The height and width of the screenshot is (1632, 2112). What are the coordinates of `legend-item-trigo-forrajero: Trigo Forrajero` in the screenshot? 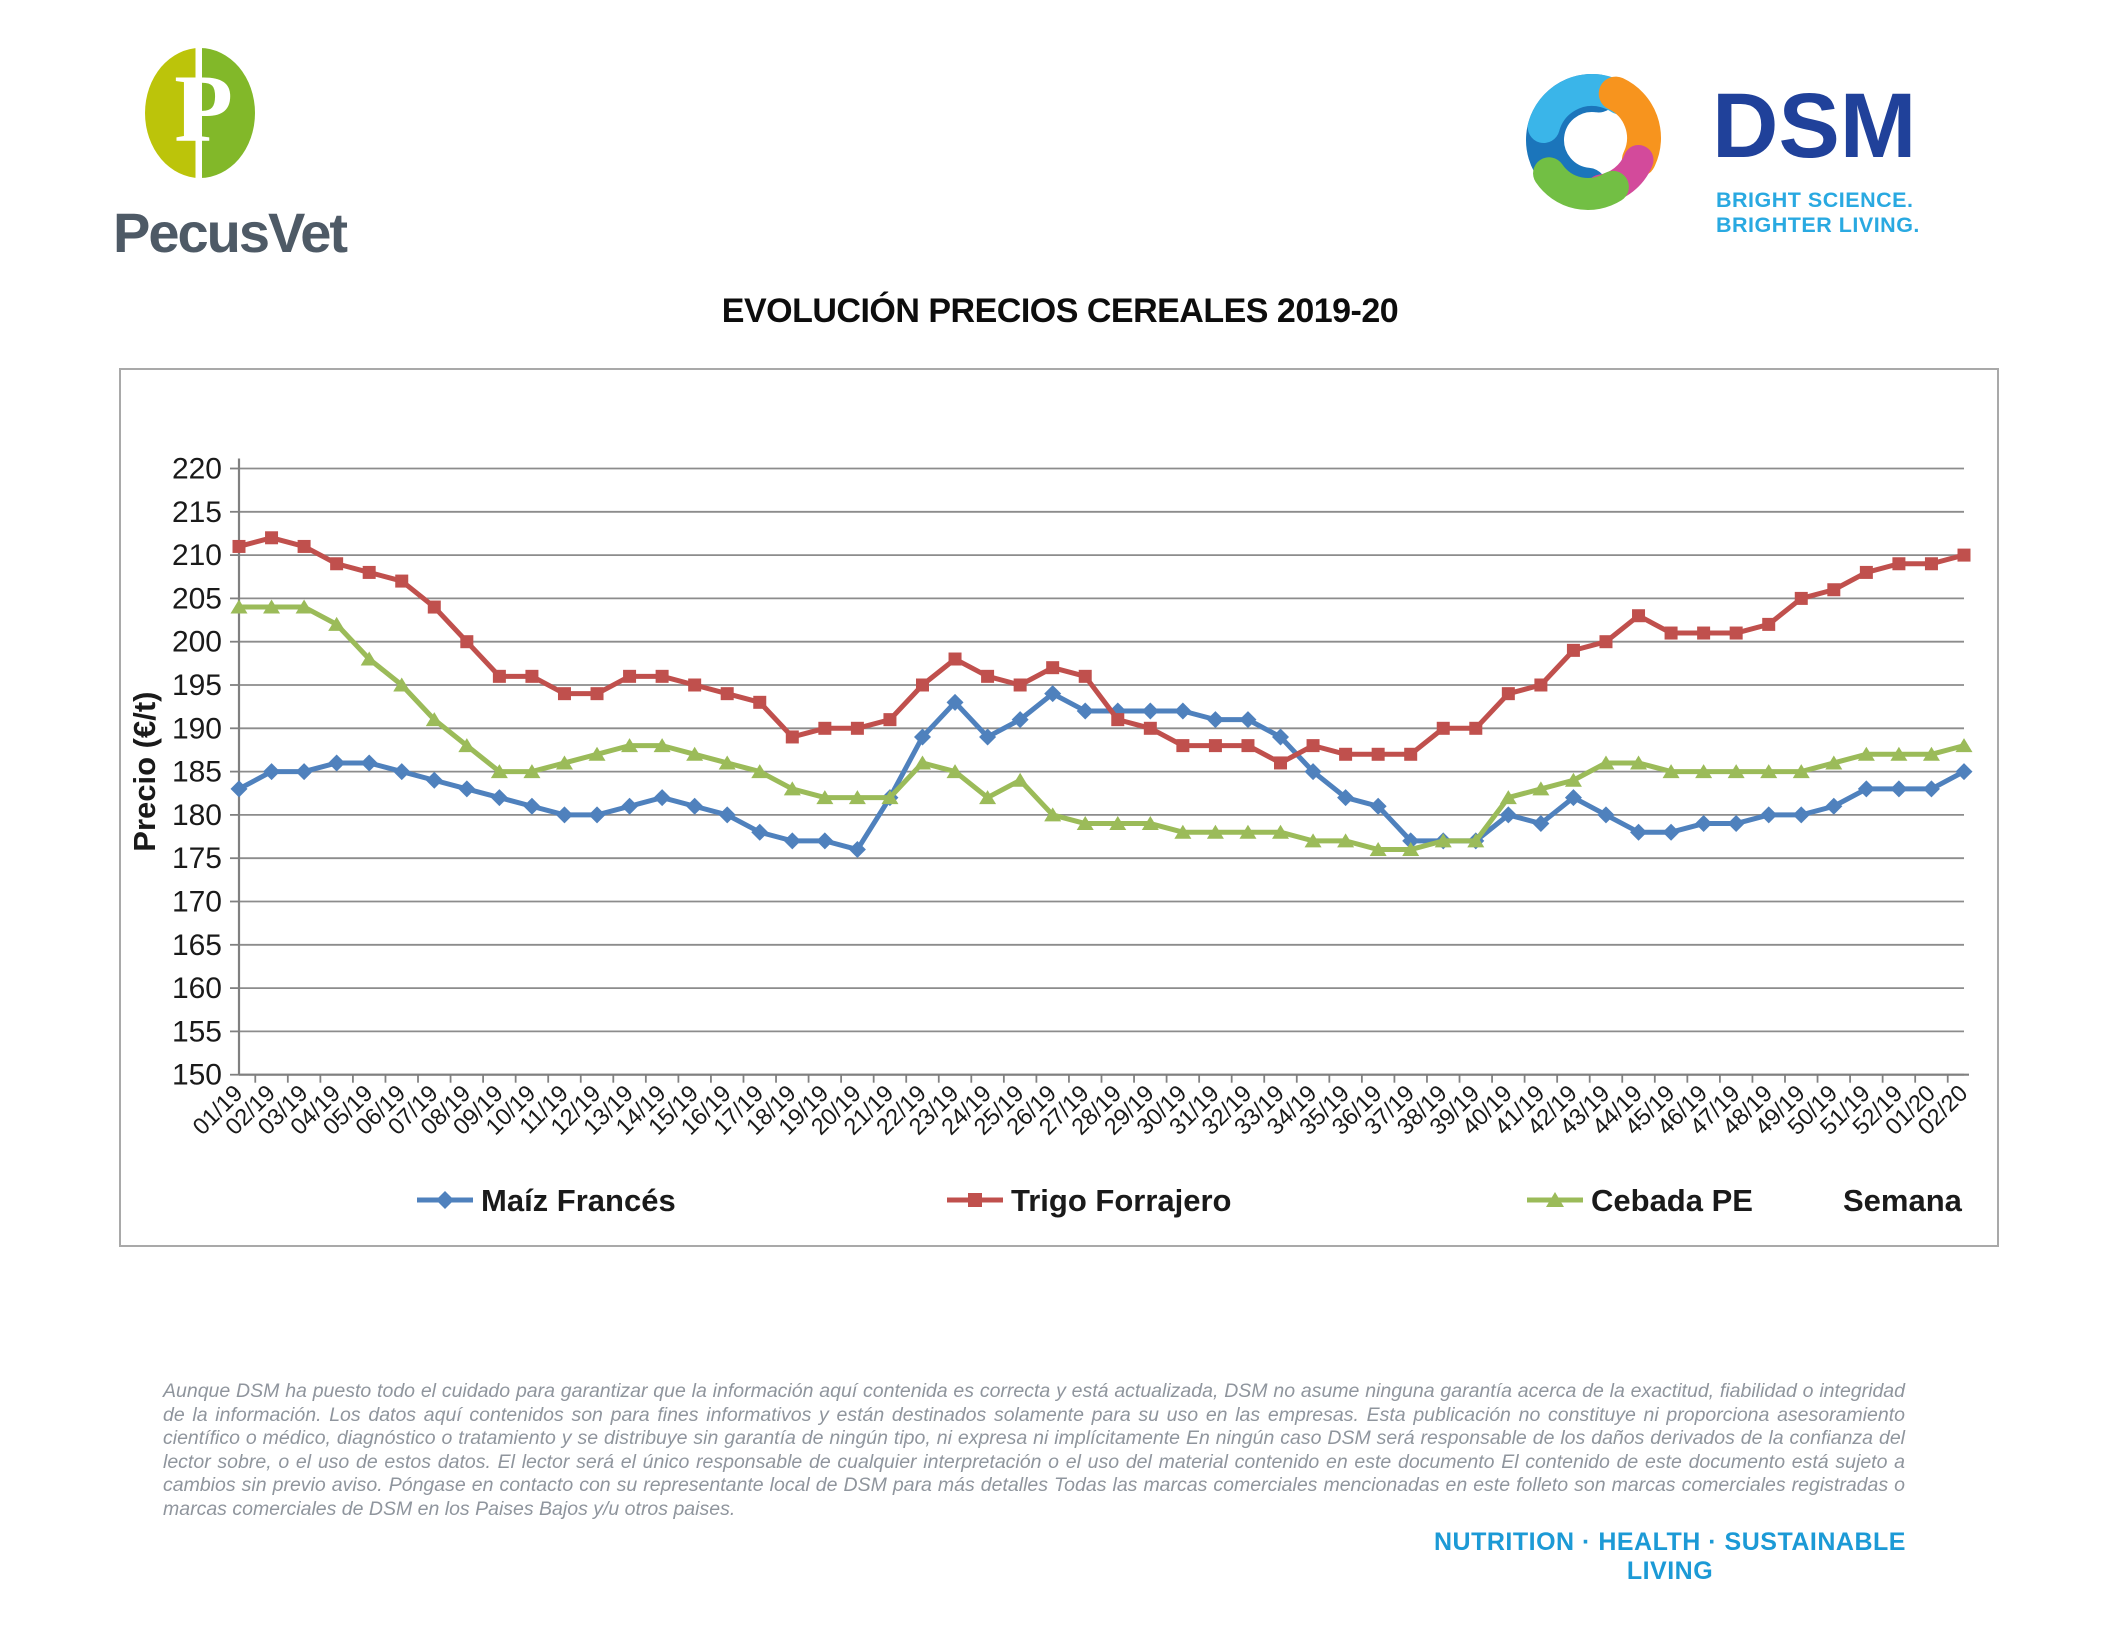 It's located at (1089, 1200).